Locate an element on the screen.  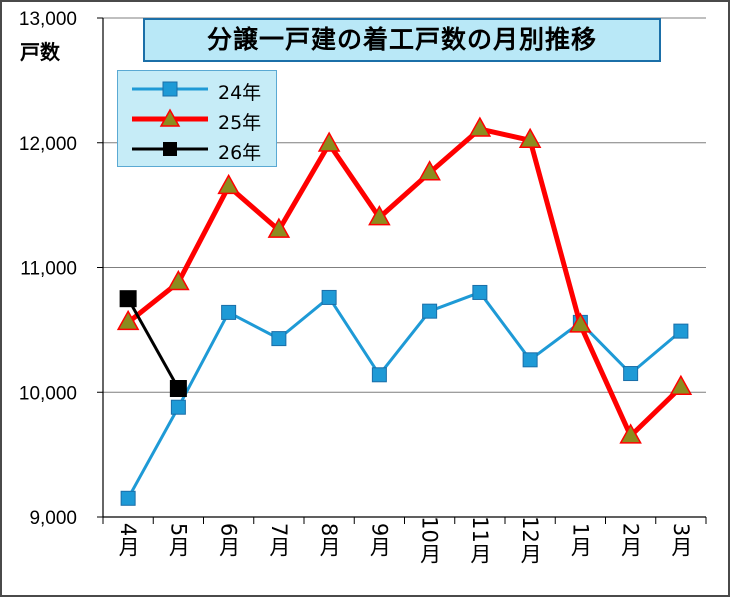
x-tick-label: 9月 is located at coordinates (379, 540).